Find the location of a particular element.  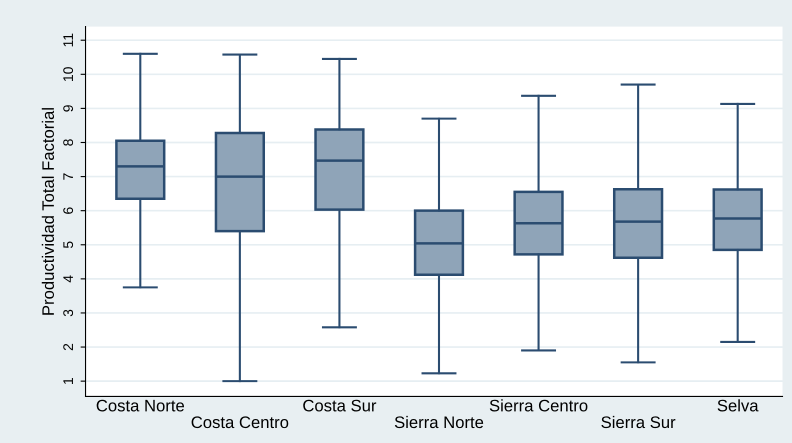

y-tick-label: 6 is located at coordinates (68, 210).